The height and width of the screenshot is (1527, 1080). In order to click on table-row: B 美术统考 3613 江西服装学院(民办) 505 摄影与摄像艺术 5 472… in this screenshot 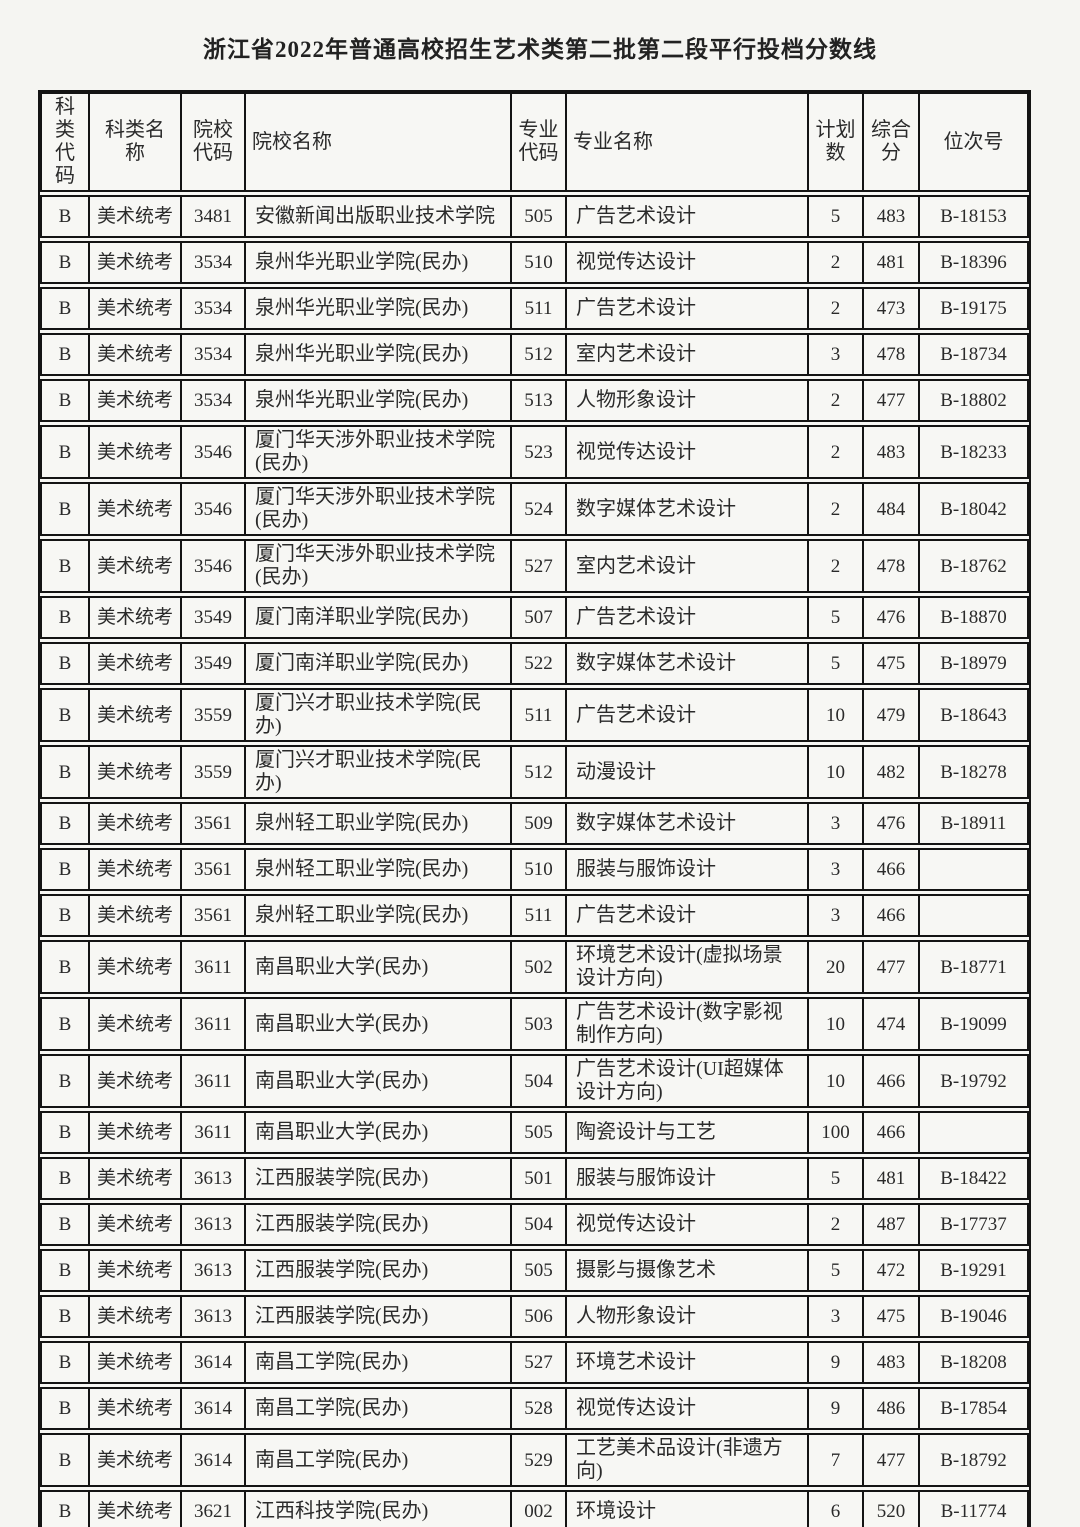, I will do `click(534, 1270)`.